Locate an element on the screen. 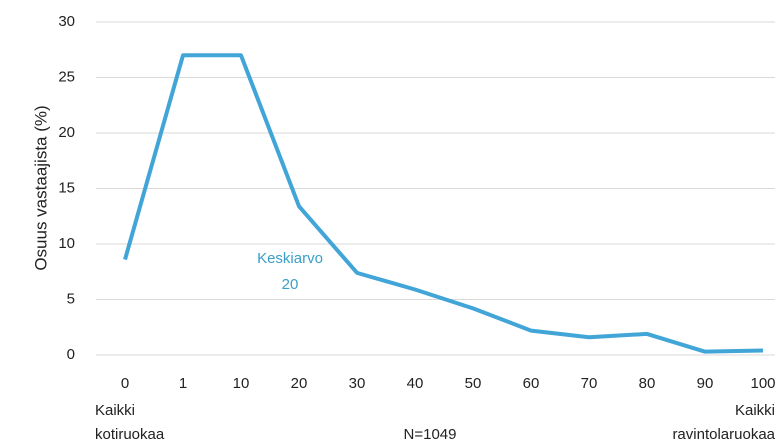 The width and height of the screenshot is (779, 445). x-tick-label: 90 is located at coordinates (705, 383).